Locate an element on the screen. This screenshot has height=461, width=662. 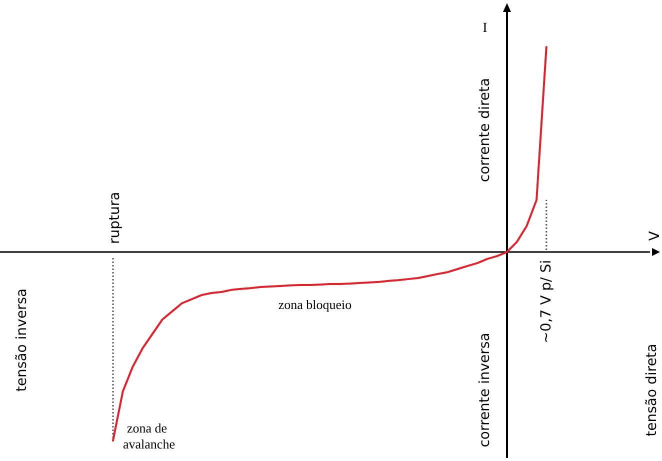
annotation: corrente inversa is located at coordinates (485, 390).